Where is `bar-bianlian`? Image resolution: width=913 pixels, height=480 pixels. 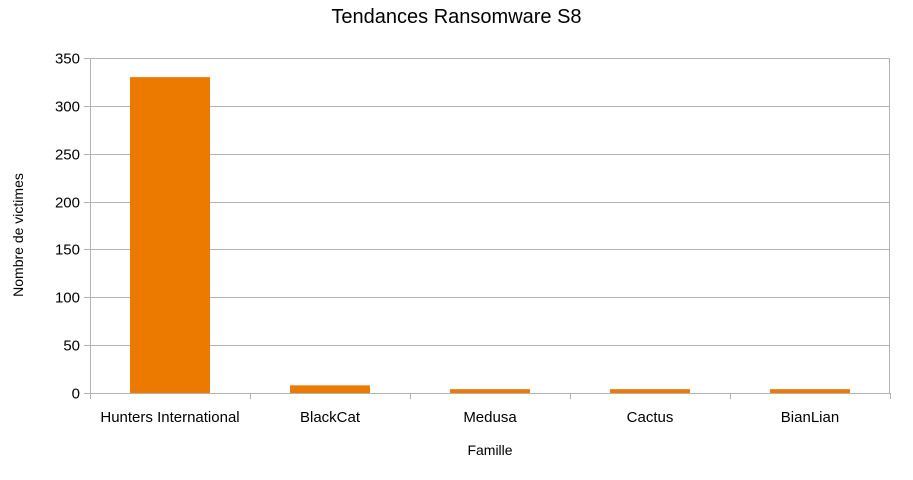
bar-bianlian is located at coordinates (810, 391).